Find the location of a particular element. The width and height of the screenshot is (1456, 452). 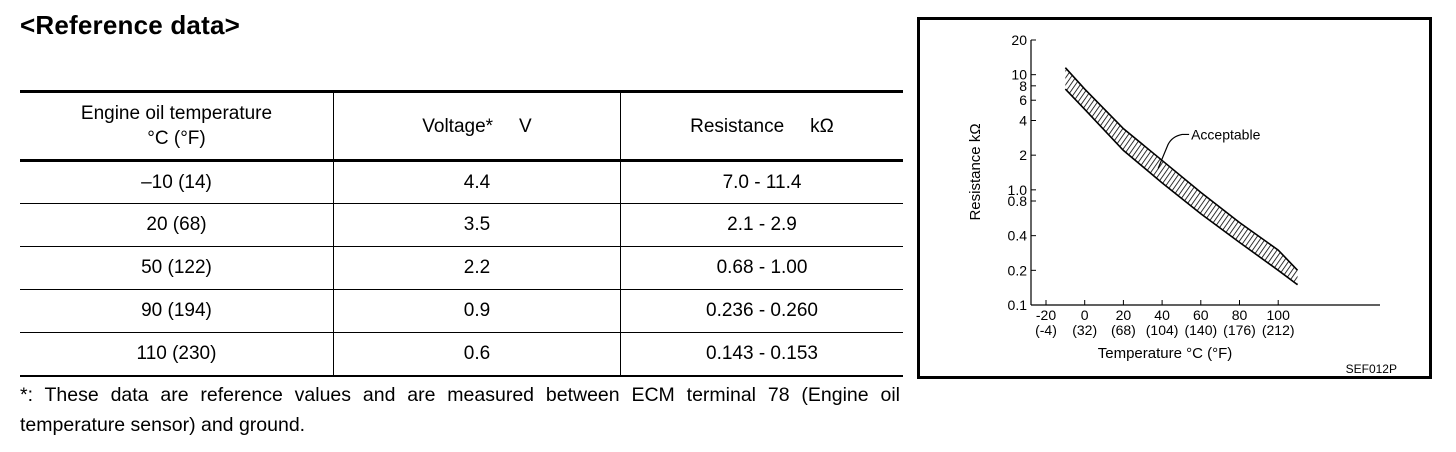

x-tick-label-f: (32) is located at coordinates (1084, 330).